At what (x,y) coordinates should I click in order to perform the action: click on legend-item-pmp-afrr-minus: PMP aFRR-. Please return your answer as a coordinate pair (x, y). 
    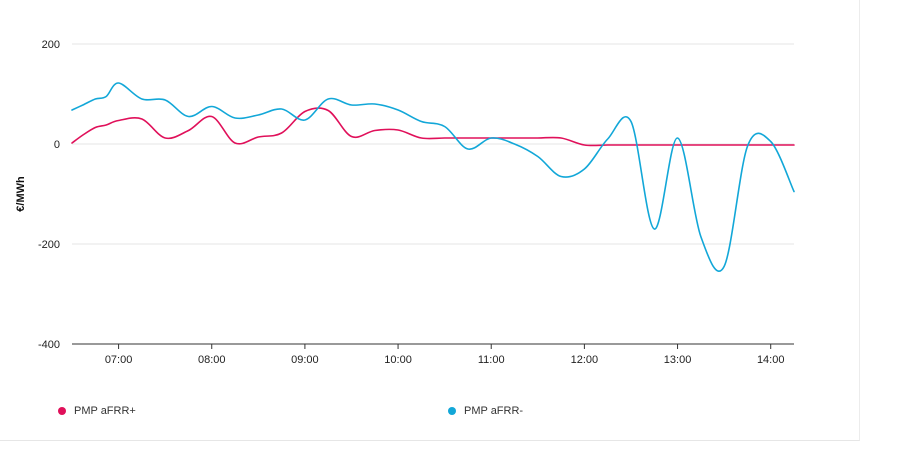
    Looking at the image, I should click on (485, 411).